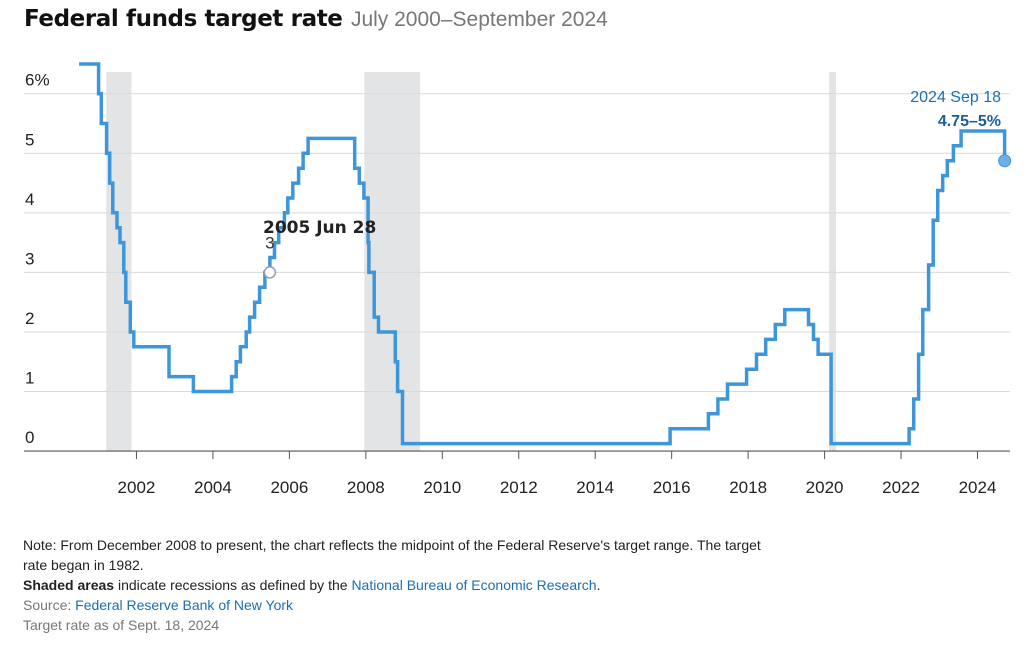 The height and width of the screenshot is (650, 1031). I want to click on y-tick-label: 3, so click(29, 258).